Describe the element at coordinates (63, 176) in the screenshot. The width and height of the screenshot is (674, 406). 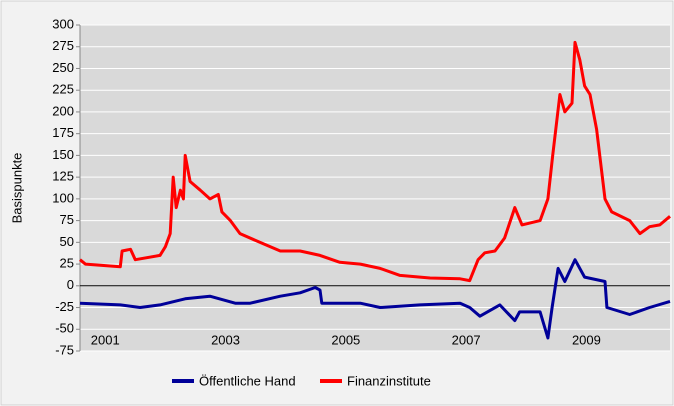
I see `y-tick-label: 125` at that location.